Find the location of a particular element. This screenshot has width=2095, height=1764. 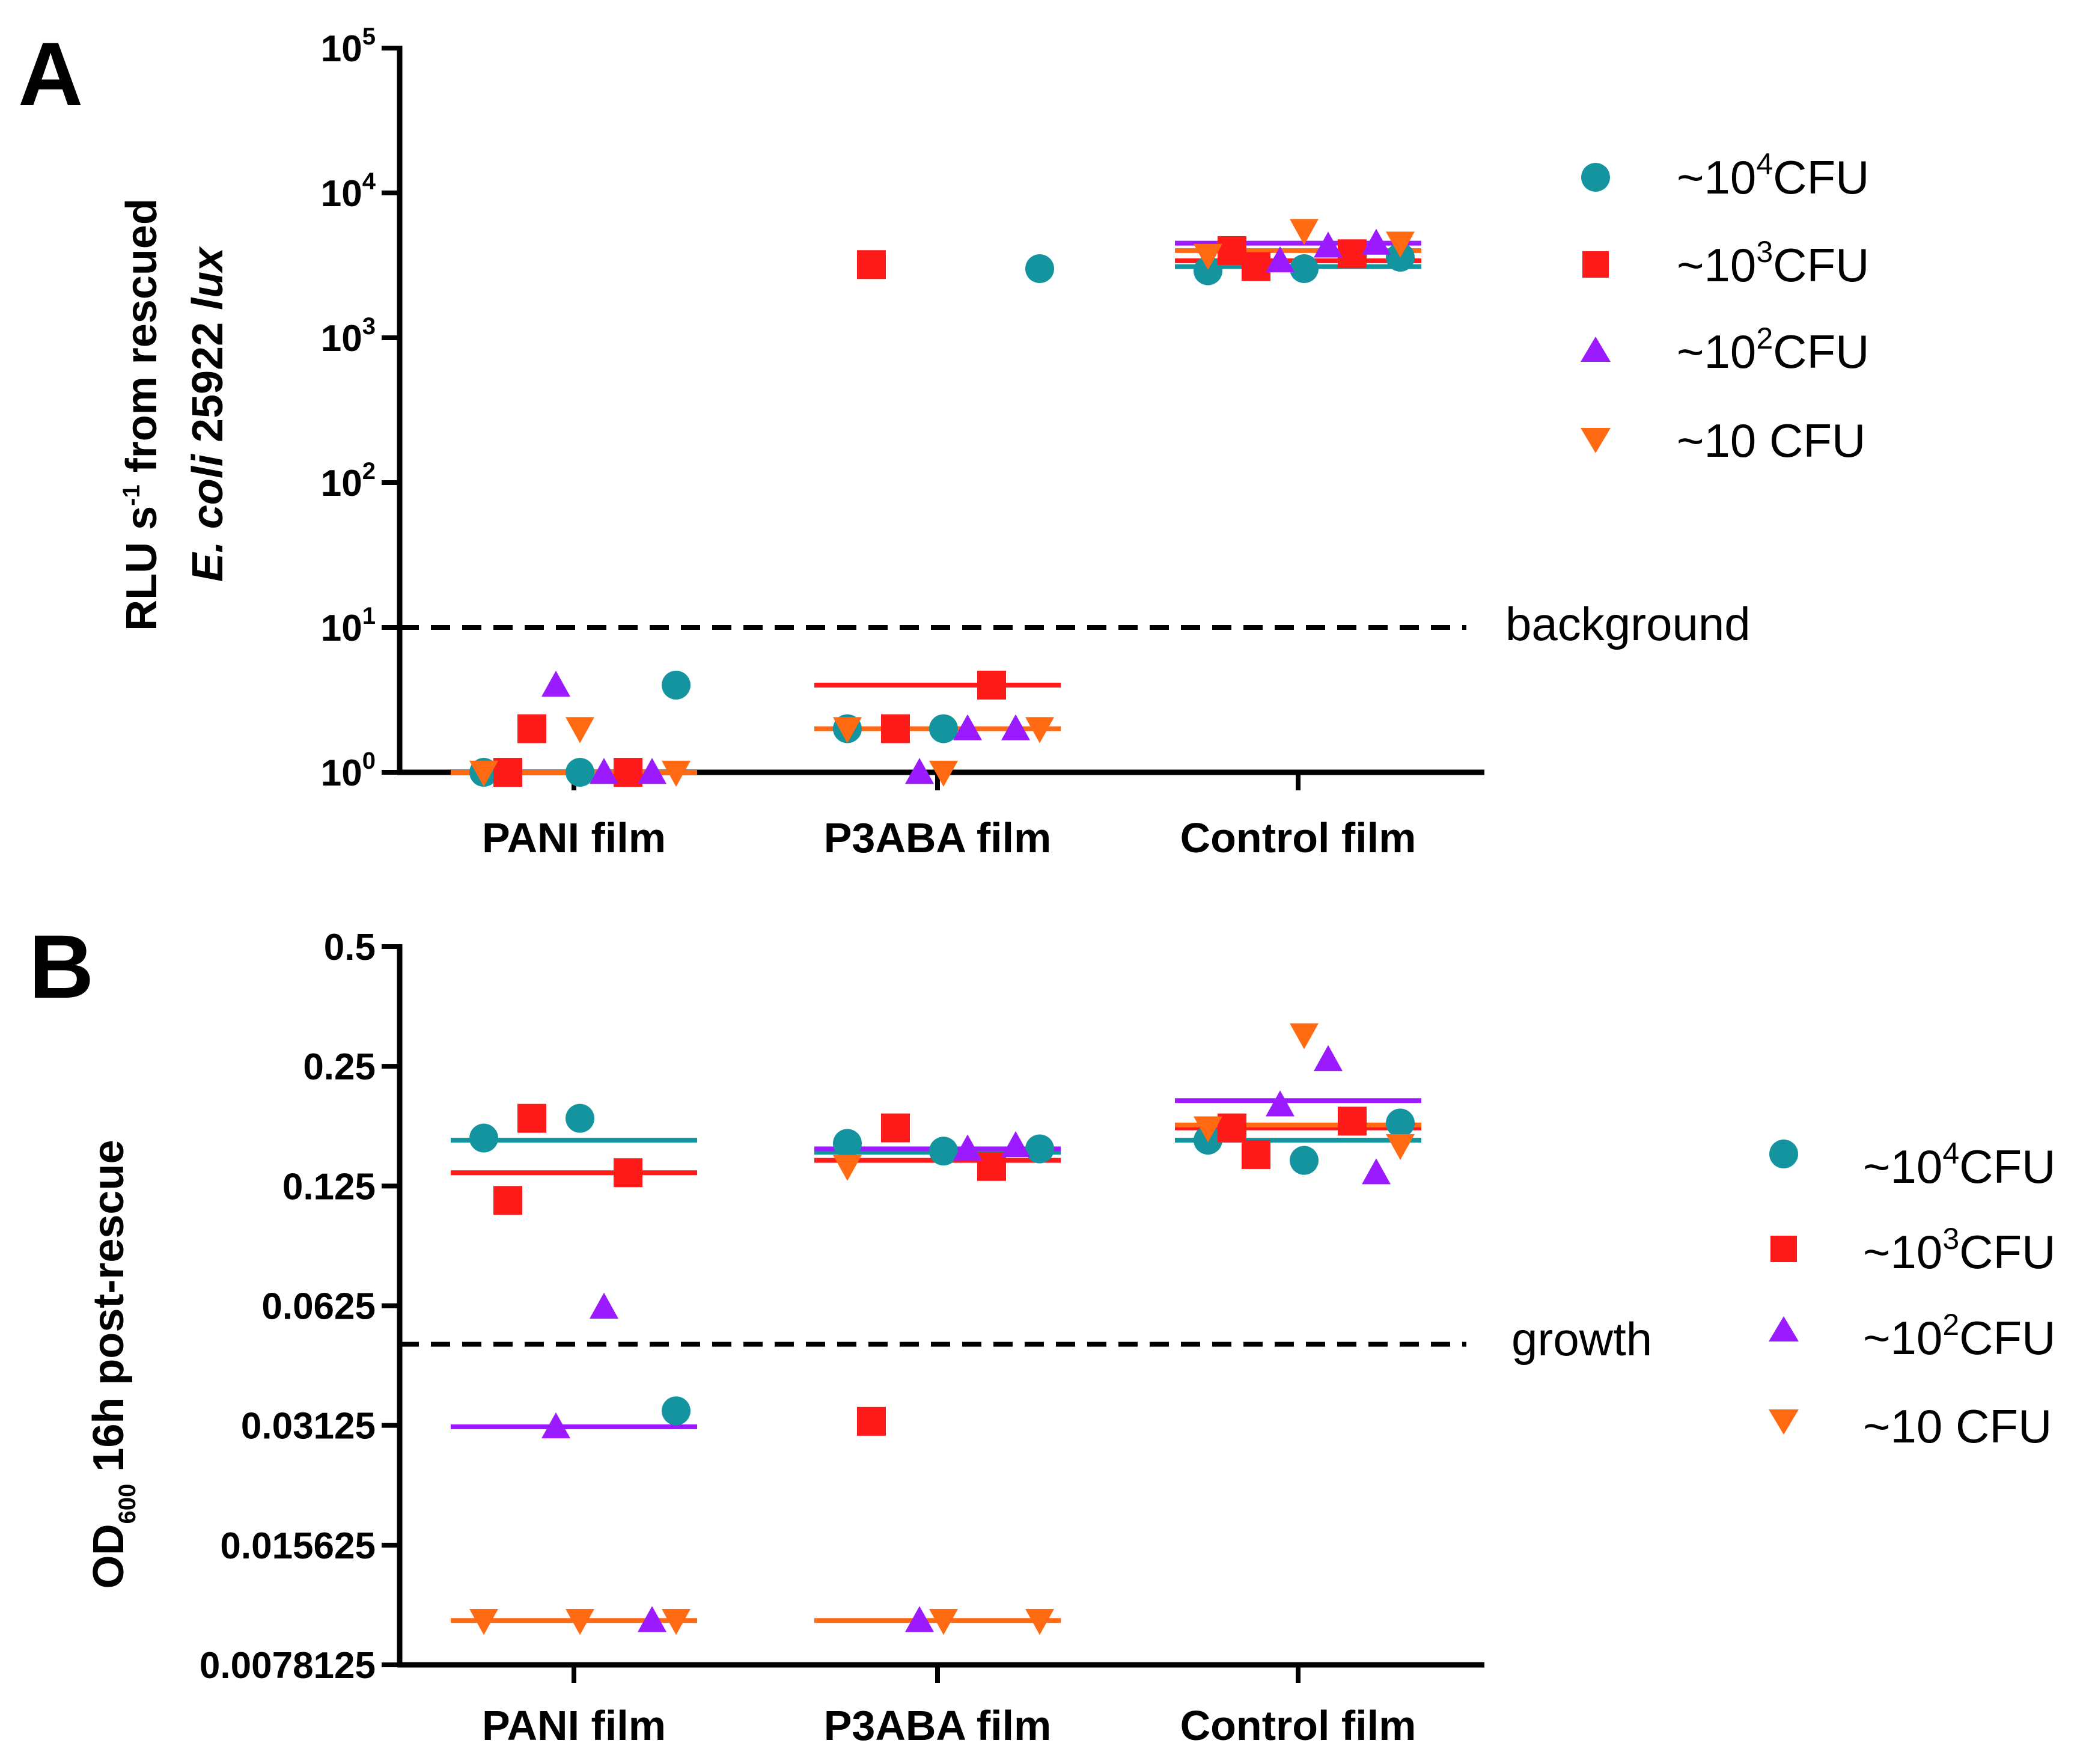

legend-a-entry-0: ~104CFU is located at coordinates (1725, 175).